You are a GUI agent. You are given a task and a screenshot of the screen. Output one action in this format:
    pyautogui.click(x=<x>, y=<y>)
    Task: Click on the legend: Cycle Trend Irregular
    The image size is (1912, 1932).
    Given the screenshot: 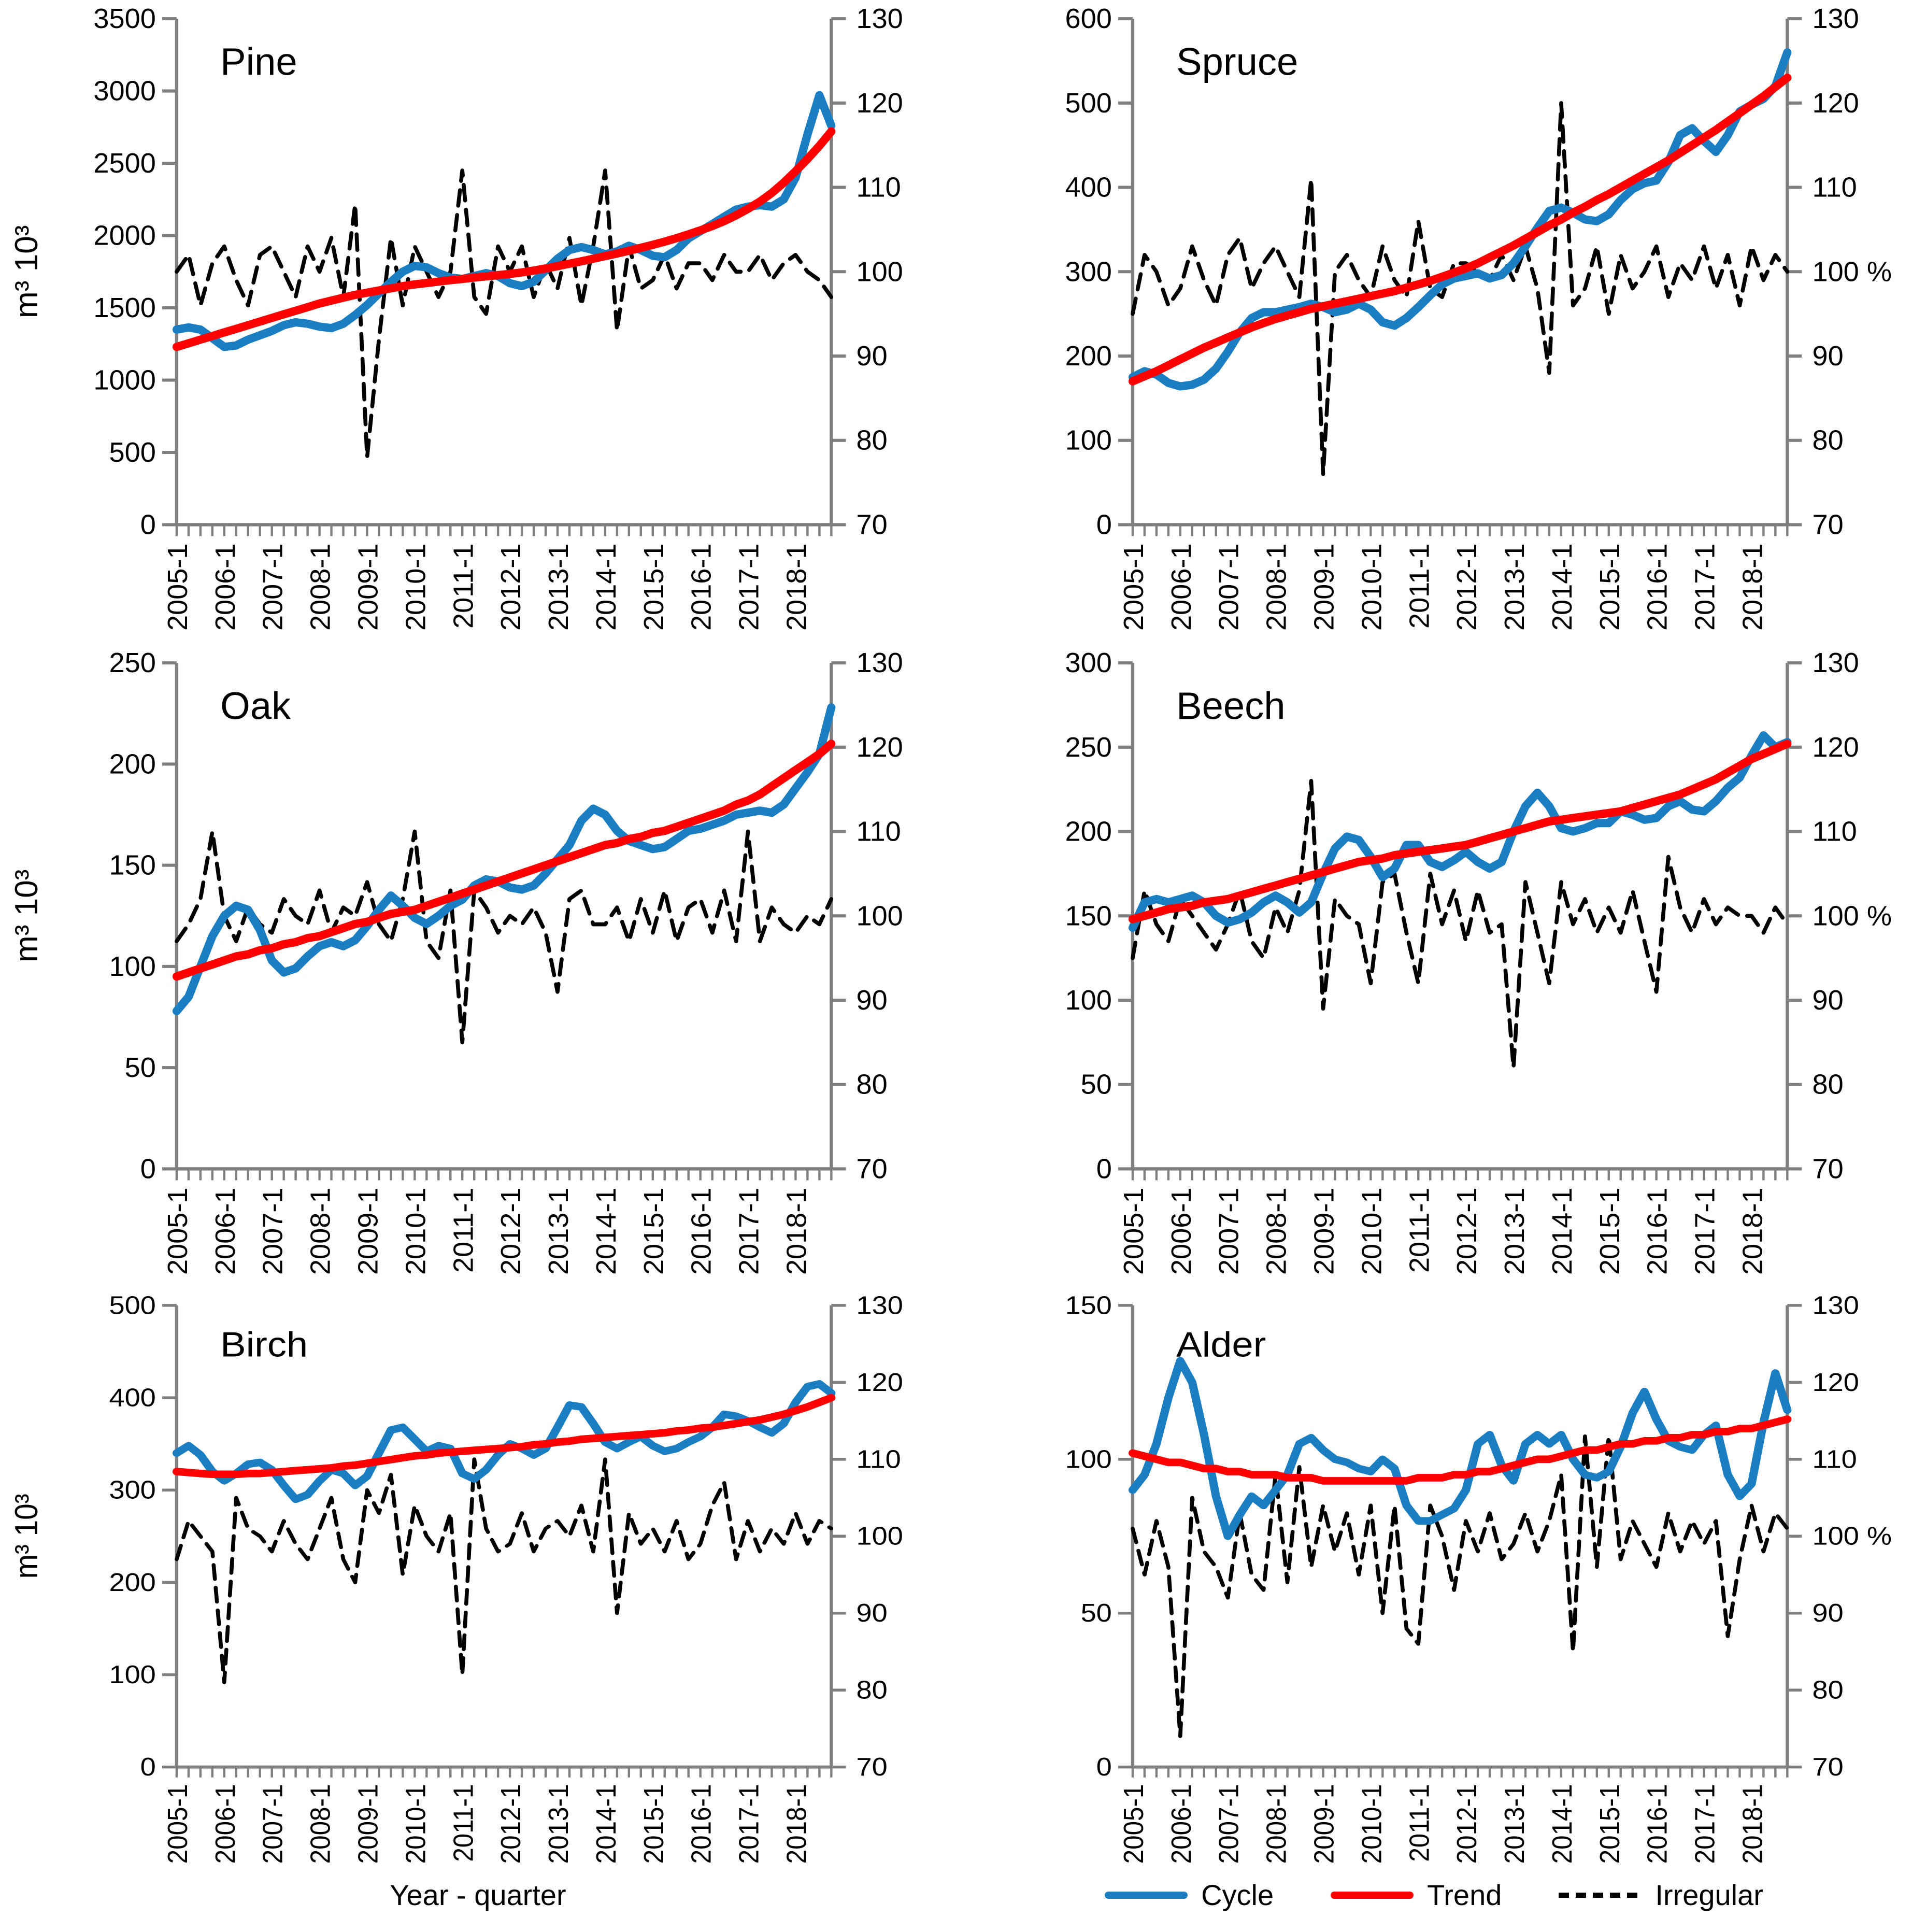 What is the action you would take?
    pyautogui.click(x=1434, y=1904)
    